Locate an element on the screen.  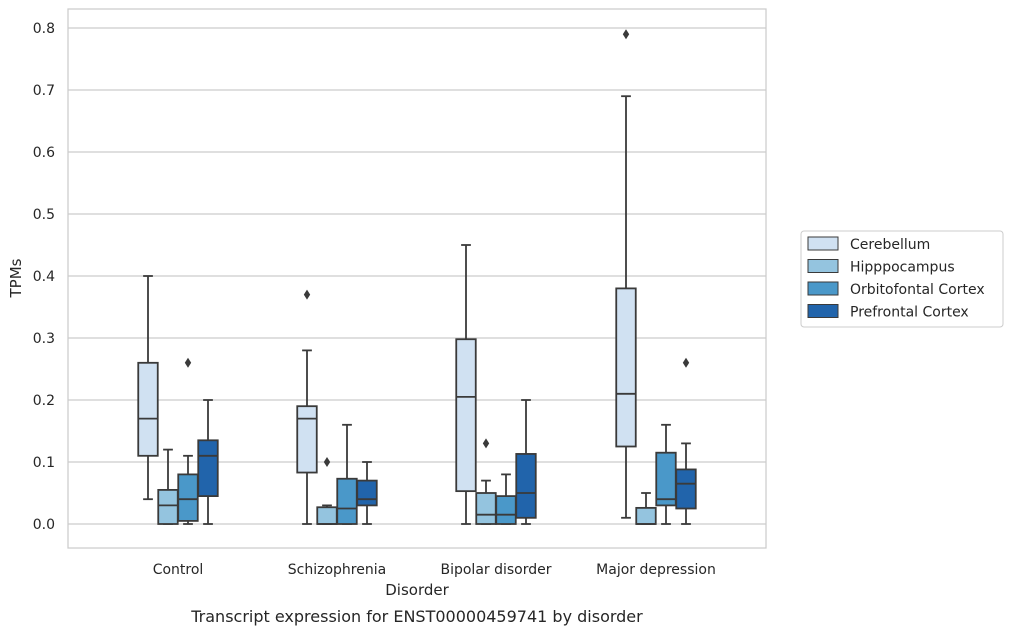
y-tick-label: 0.2 is located at coordinates (44, 401).